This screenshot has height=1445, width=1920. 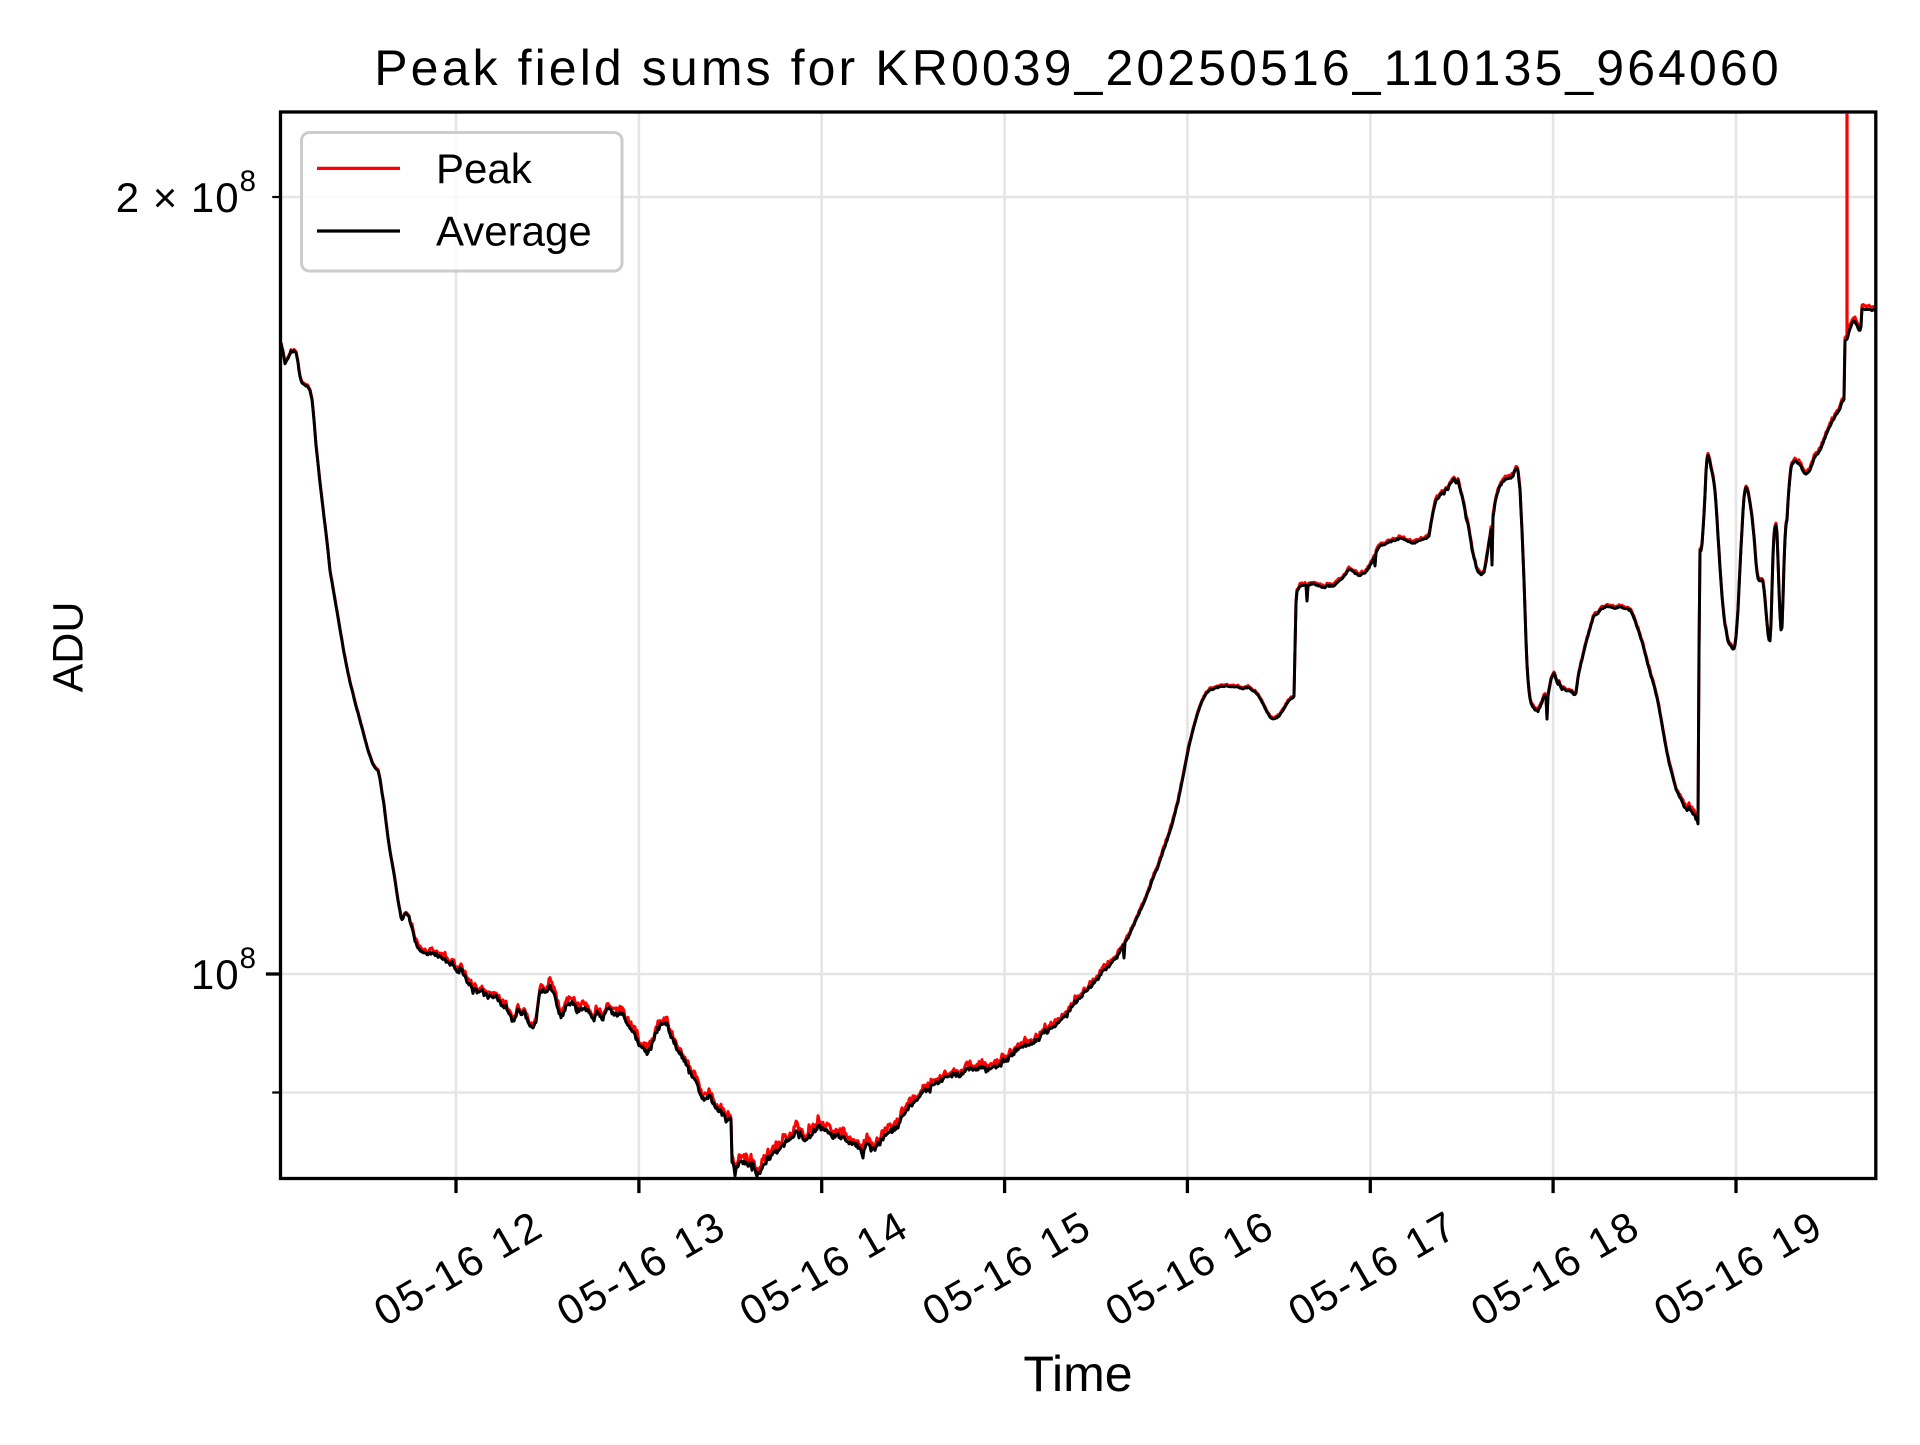 What do you see at coordinates (69, 647) in the screenshot?
I see `svg-text: ADU` at bounding box center [69, 647].